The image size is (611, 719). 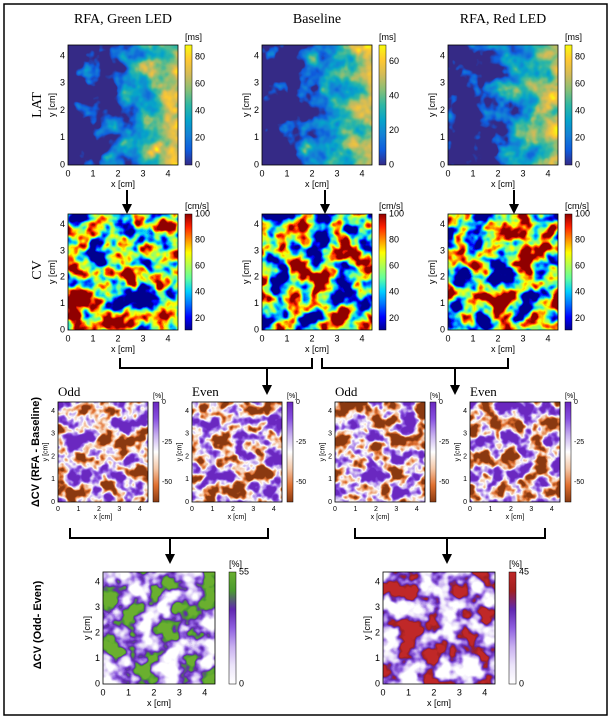 What do you see at coordinates (200, 318) in the screenshot?
I see `colorbar-tick-label: 20` at bounding box center [200, 318].